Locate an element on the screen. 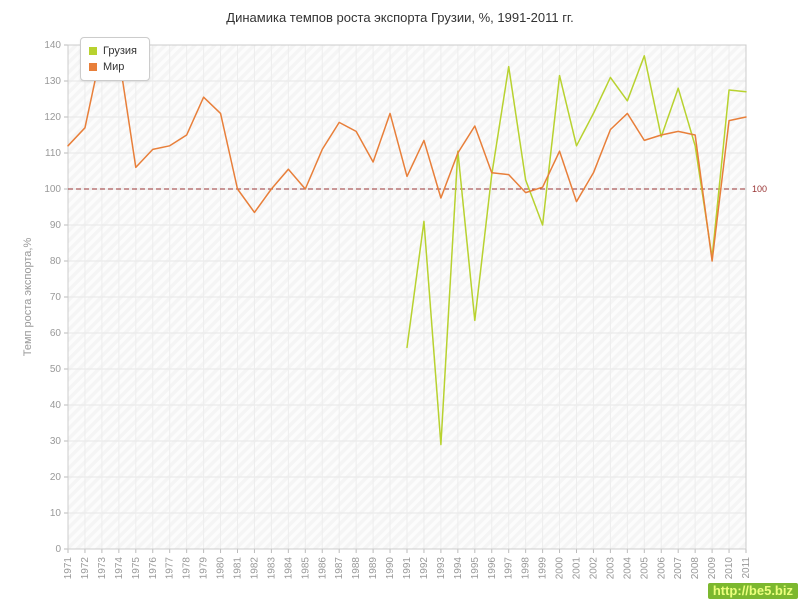  y-tick-label: 100 is located at coordinates (52, 189).